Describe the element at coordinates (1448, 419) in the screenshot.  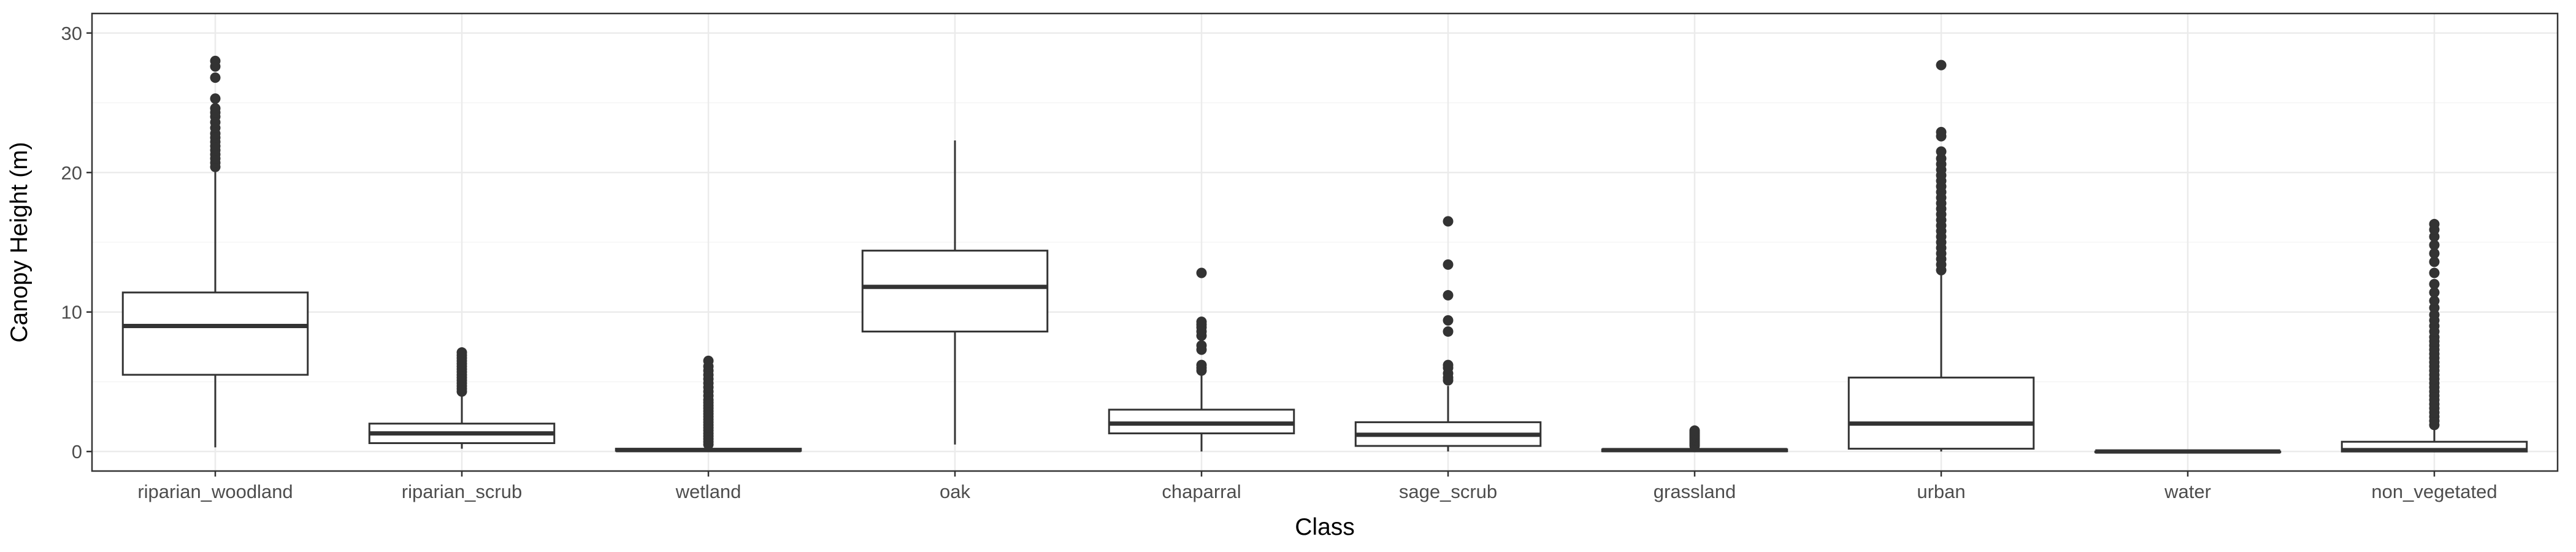
I see `box-sage_scrub` at that location.